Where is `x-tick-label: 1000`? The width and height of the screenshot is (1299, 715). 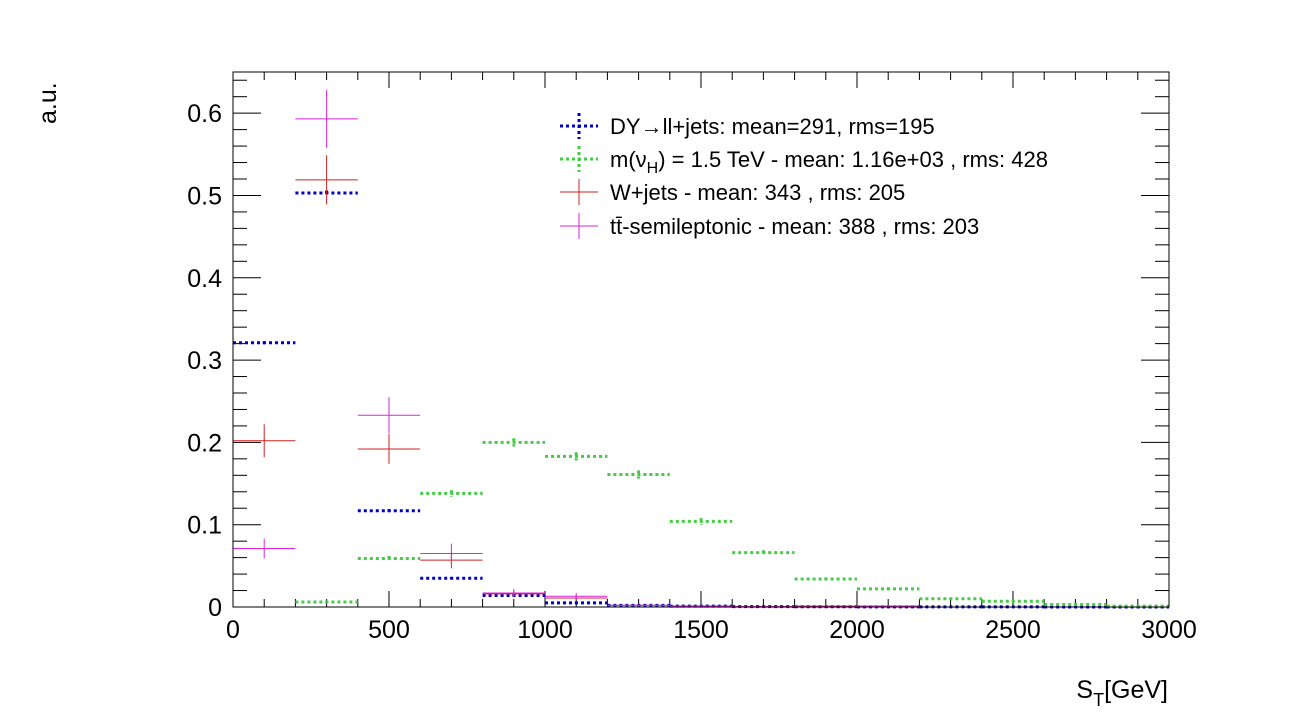
x-tick-label: 1000 is located at coordinates (545, 630).